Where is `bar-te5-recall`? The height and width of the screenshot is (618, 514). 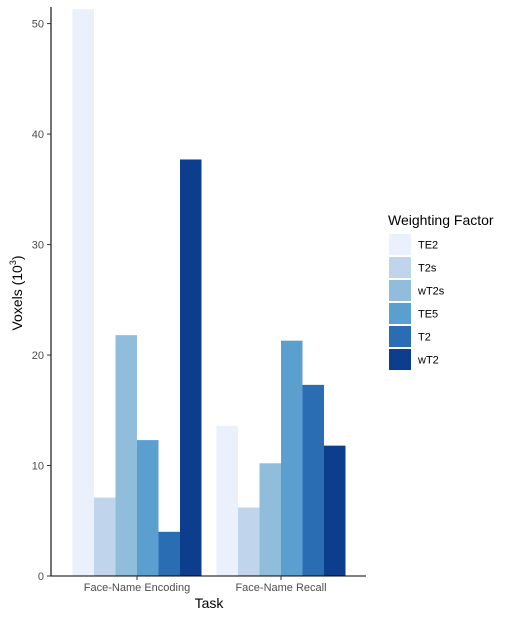 bar-te5-recall is located at coordinates (292, 458).